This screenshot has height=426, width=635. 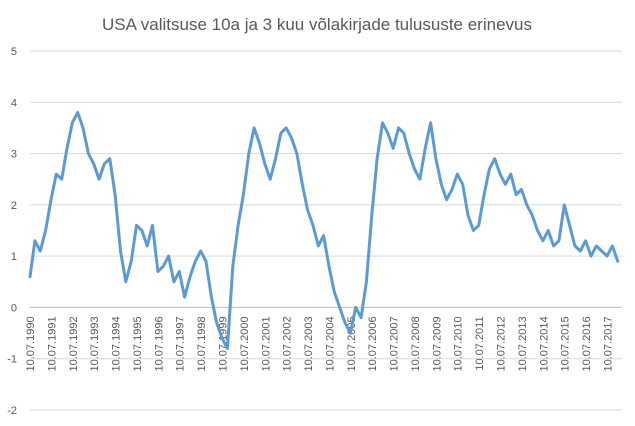 I want to click on y-tick-label: 4, so click(x=14, y=103).